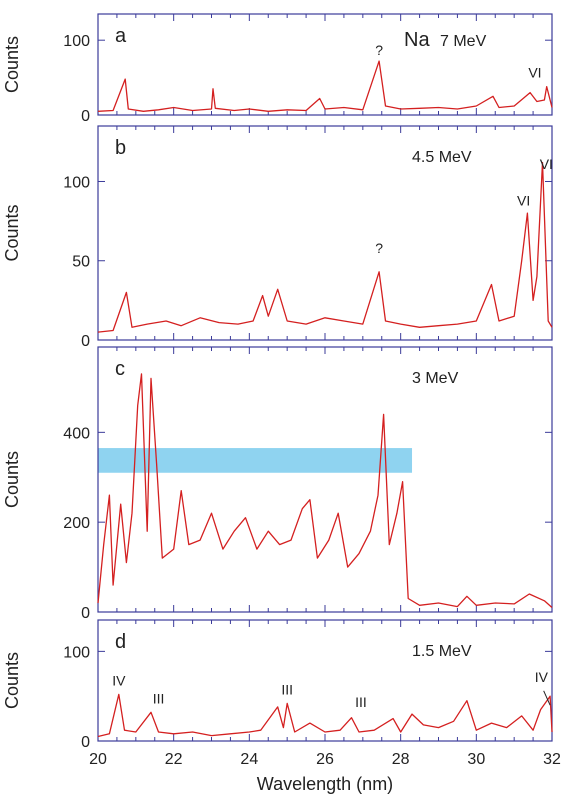  I want to click on energy-label: 7 MeV, so click(463, 41).